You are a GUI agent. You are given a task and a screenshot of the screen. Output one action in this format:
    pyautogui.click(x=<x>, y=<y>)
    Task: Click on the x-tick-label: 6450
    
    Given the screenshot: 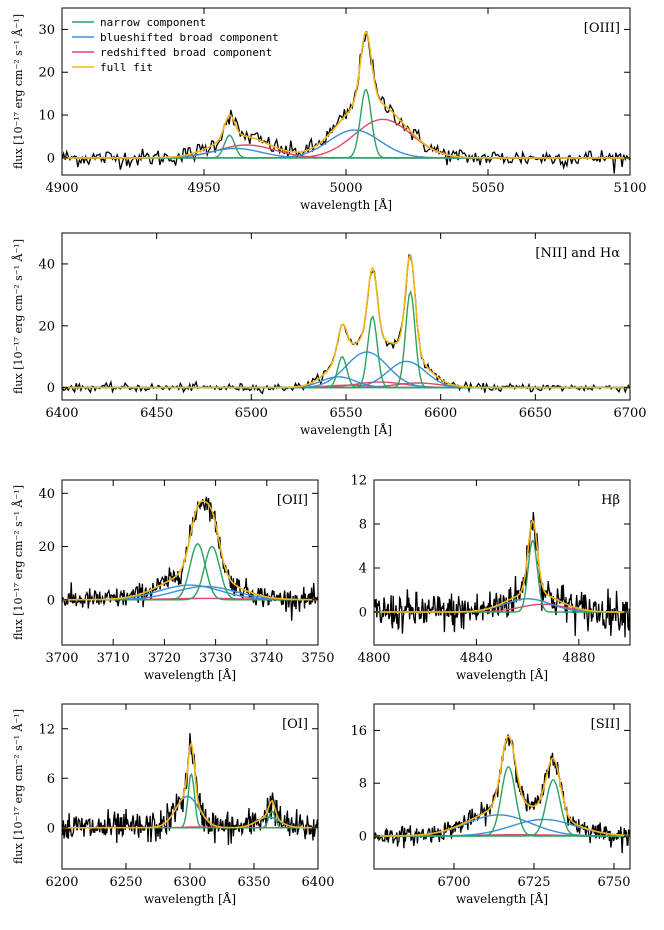 What is the action you would take?
    pyautogui.click(x=156, y=413)
    